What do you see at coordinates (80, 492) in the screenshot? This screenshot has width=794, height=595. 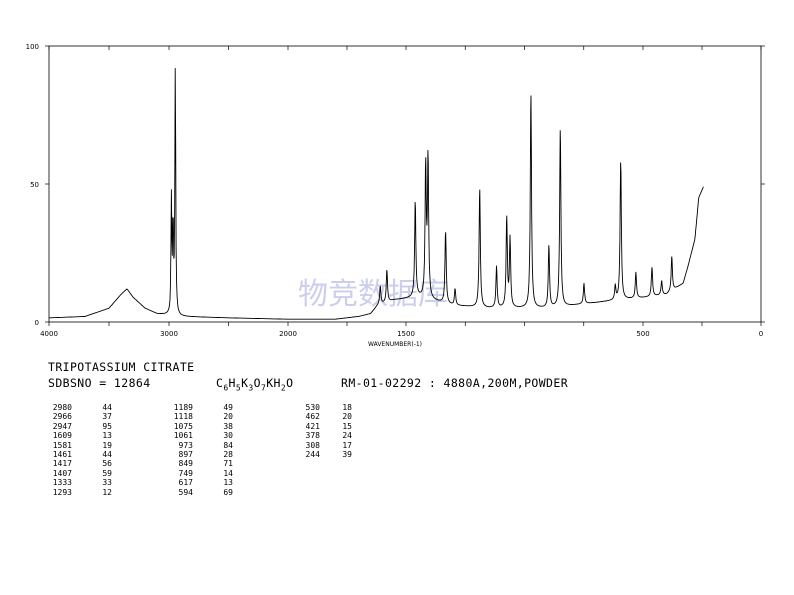 I see `peak-row: 1293 12` at bounding box center [80, 492].